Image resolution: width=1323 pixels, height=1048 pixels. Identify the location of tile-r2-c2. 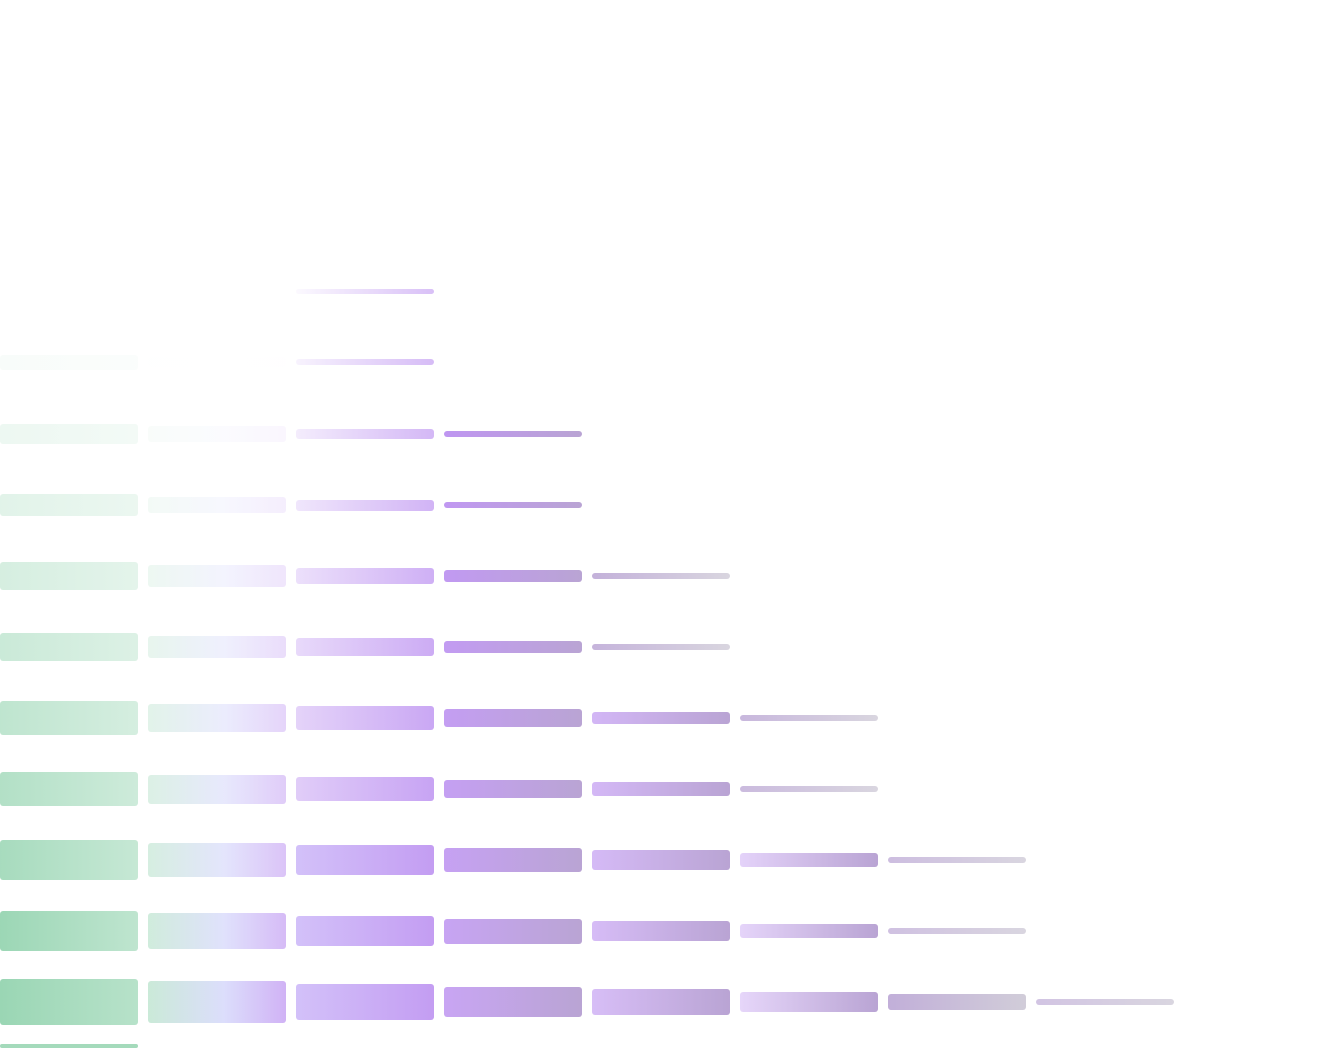
(217, 362).